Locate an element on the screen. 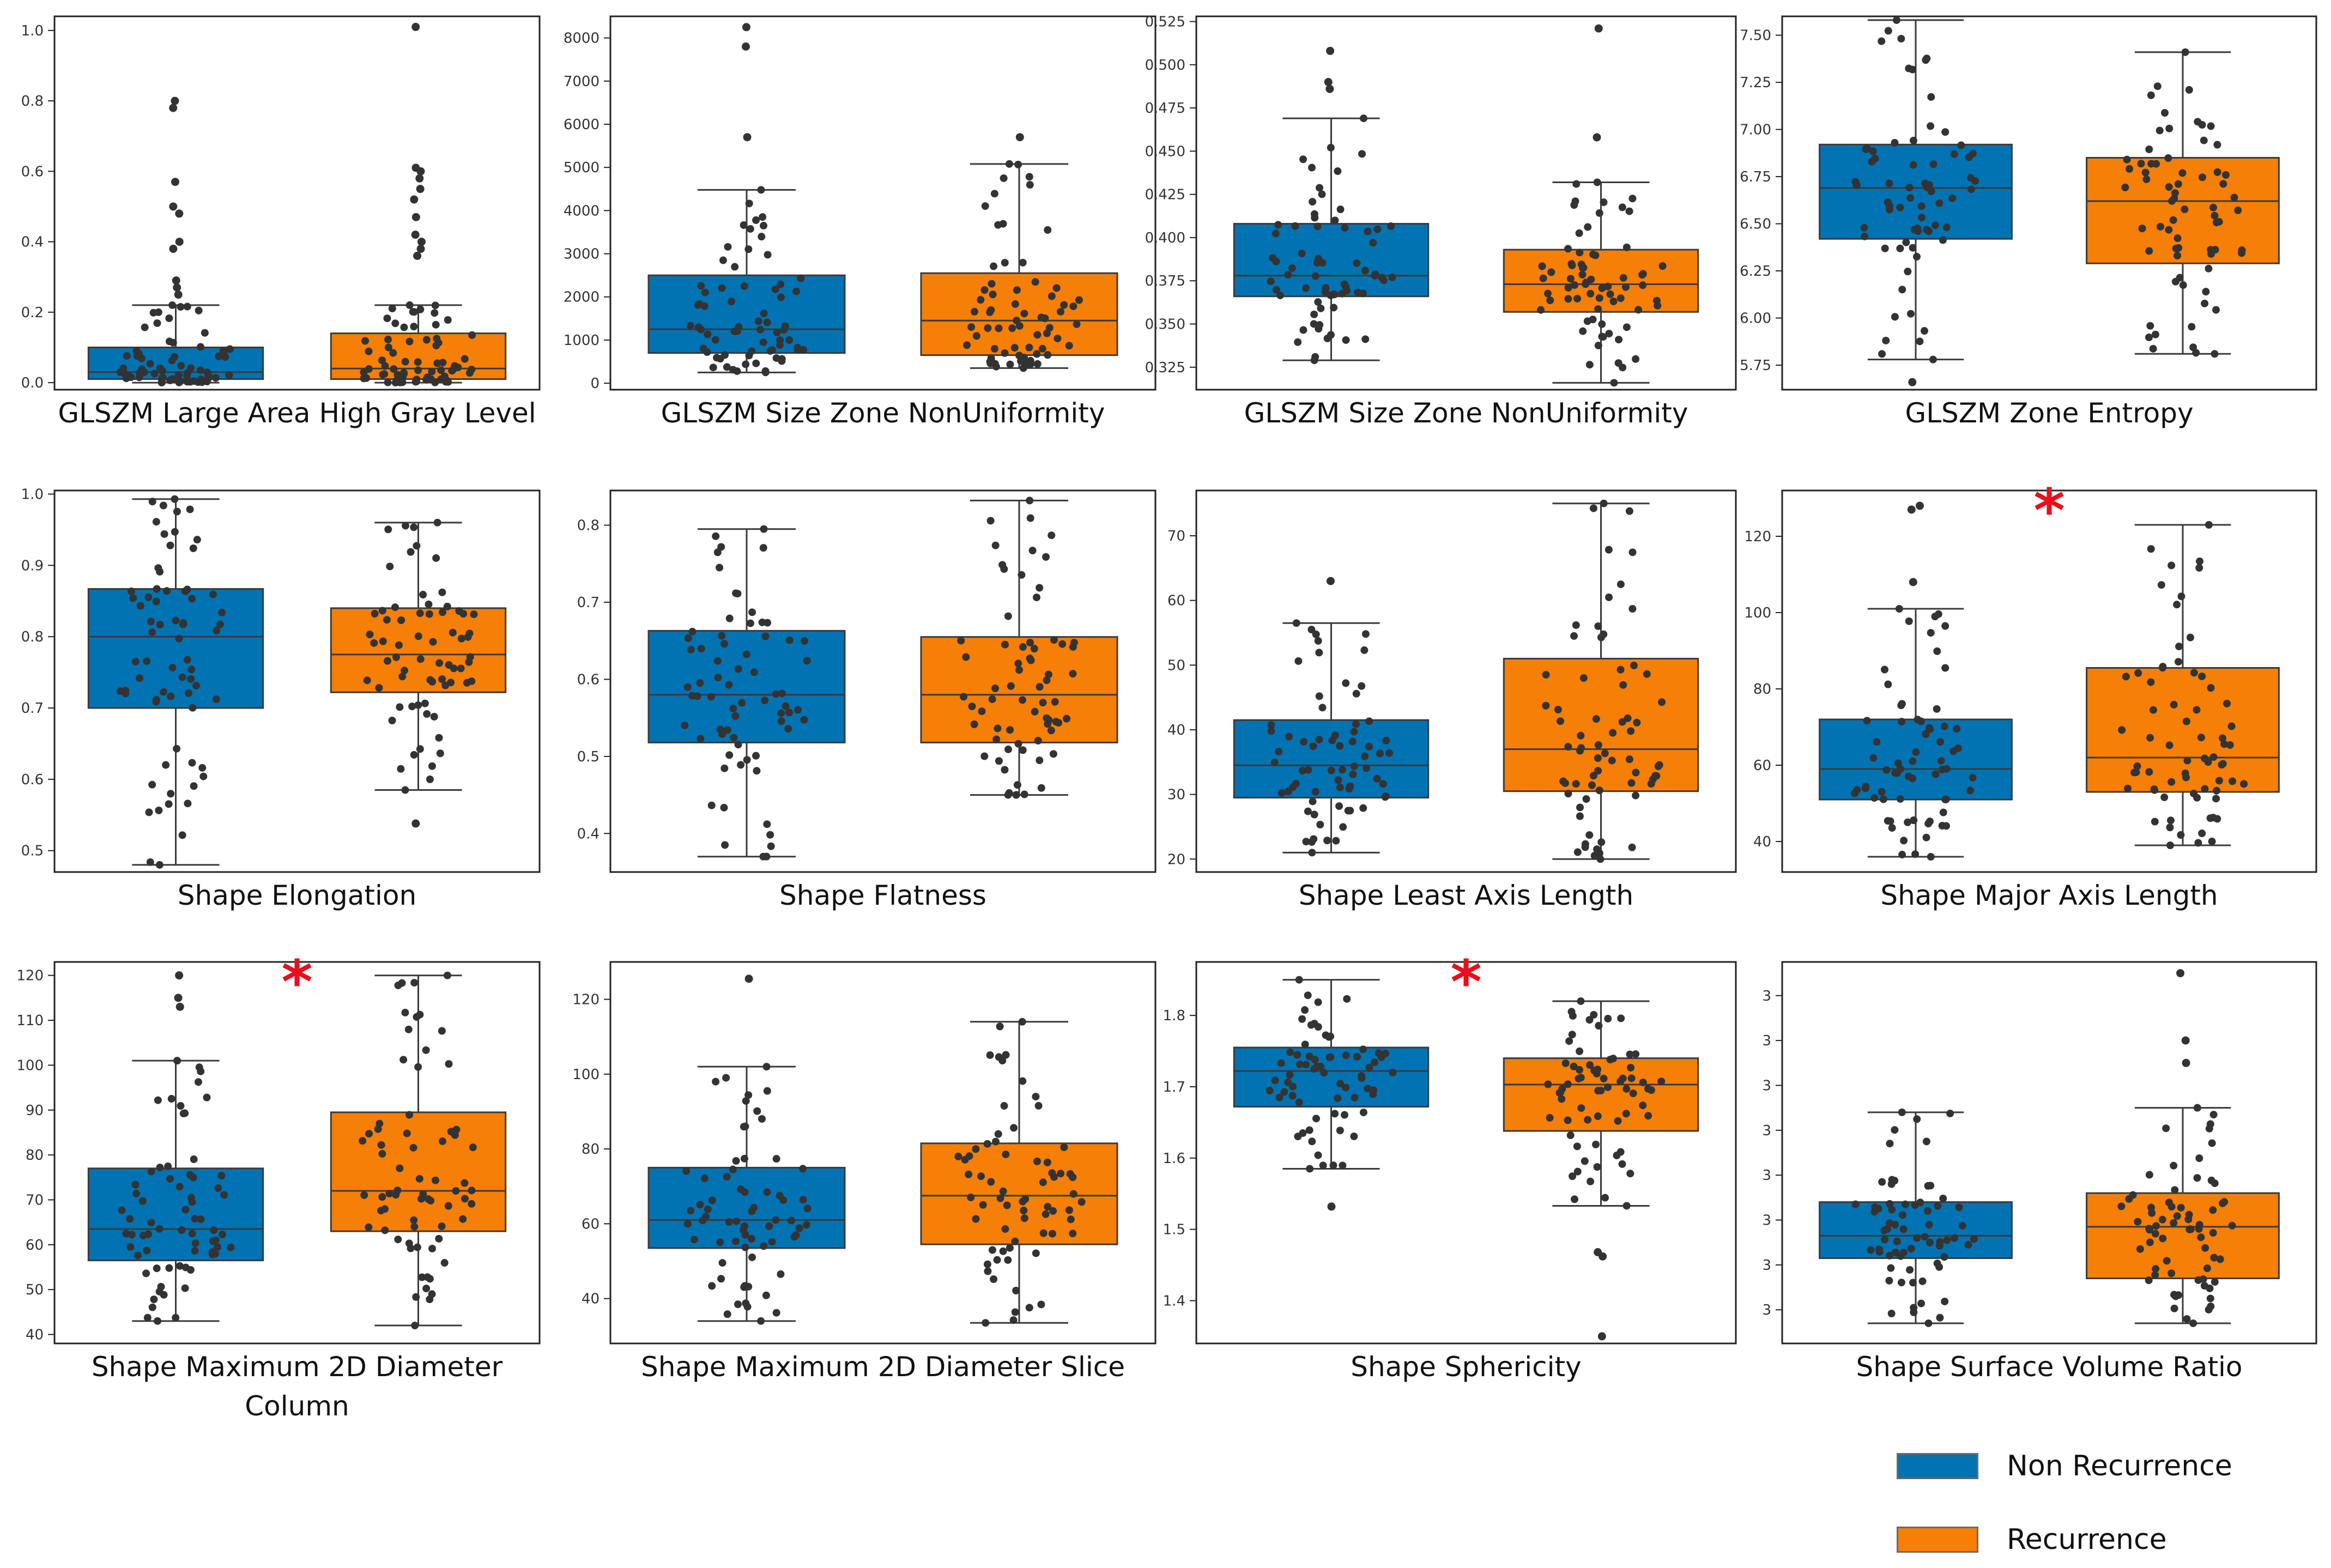 The height and width of the screenshot is (1568, 2331). box-recurrence is located at coordinates (1019, 314).